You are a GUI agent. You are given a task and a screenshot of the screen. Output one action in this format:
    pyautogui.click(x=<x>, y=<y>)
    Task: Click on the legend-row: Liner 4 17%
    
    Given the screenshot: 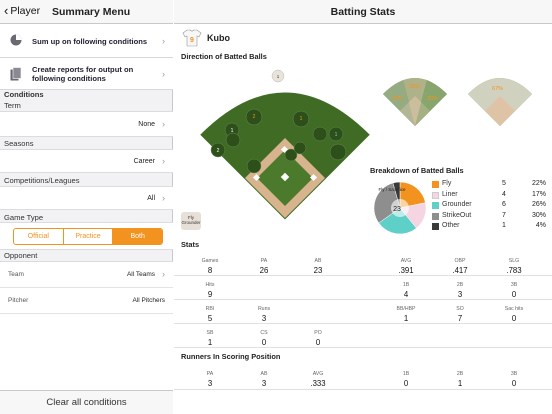 What is the action you would take?
    pyautogui.click(x=489, y=196)
    